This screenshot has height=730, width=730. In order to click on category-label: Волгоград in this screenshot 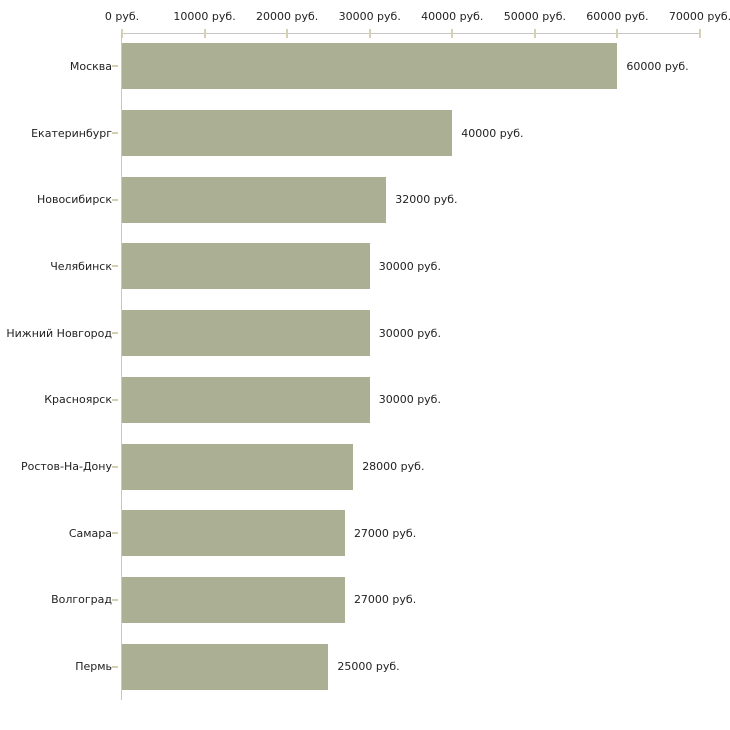, I will do `click(81, 600)`.